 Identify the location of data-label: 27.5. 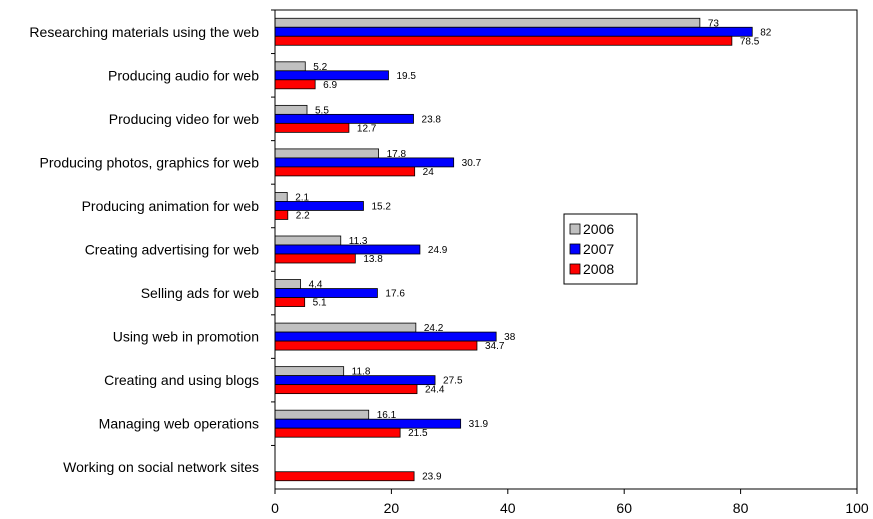
(453, 381).